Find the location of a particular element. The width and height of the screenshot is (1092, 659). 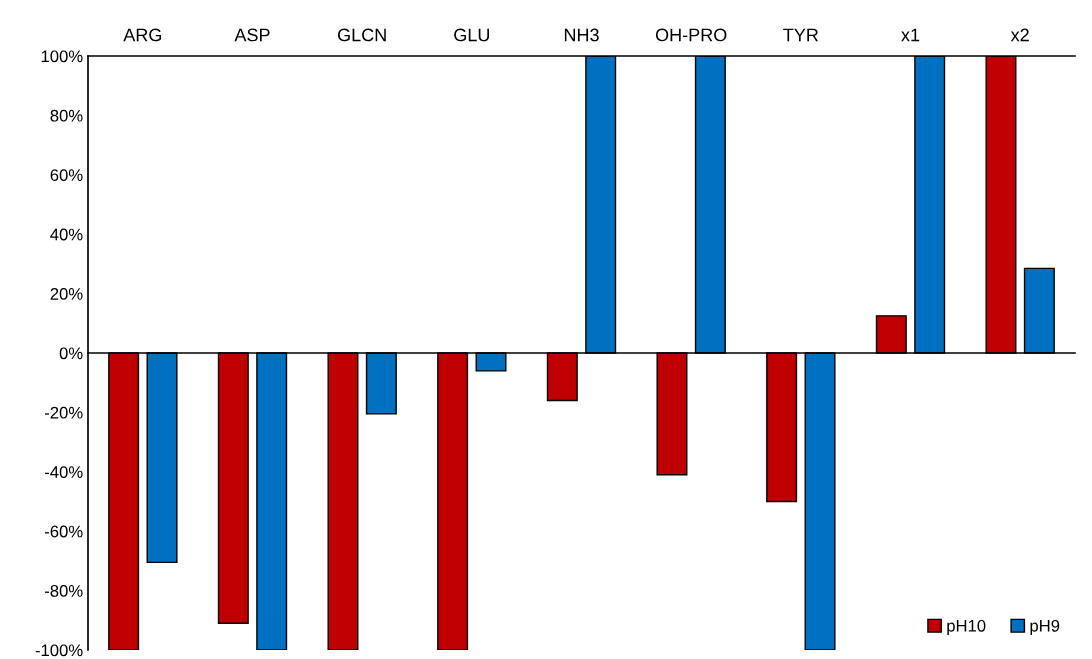

y-tick-label: 80% is located at coordinates (66, 115).